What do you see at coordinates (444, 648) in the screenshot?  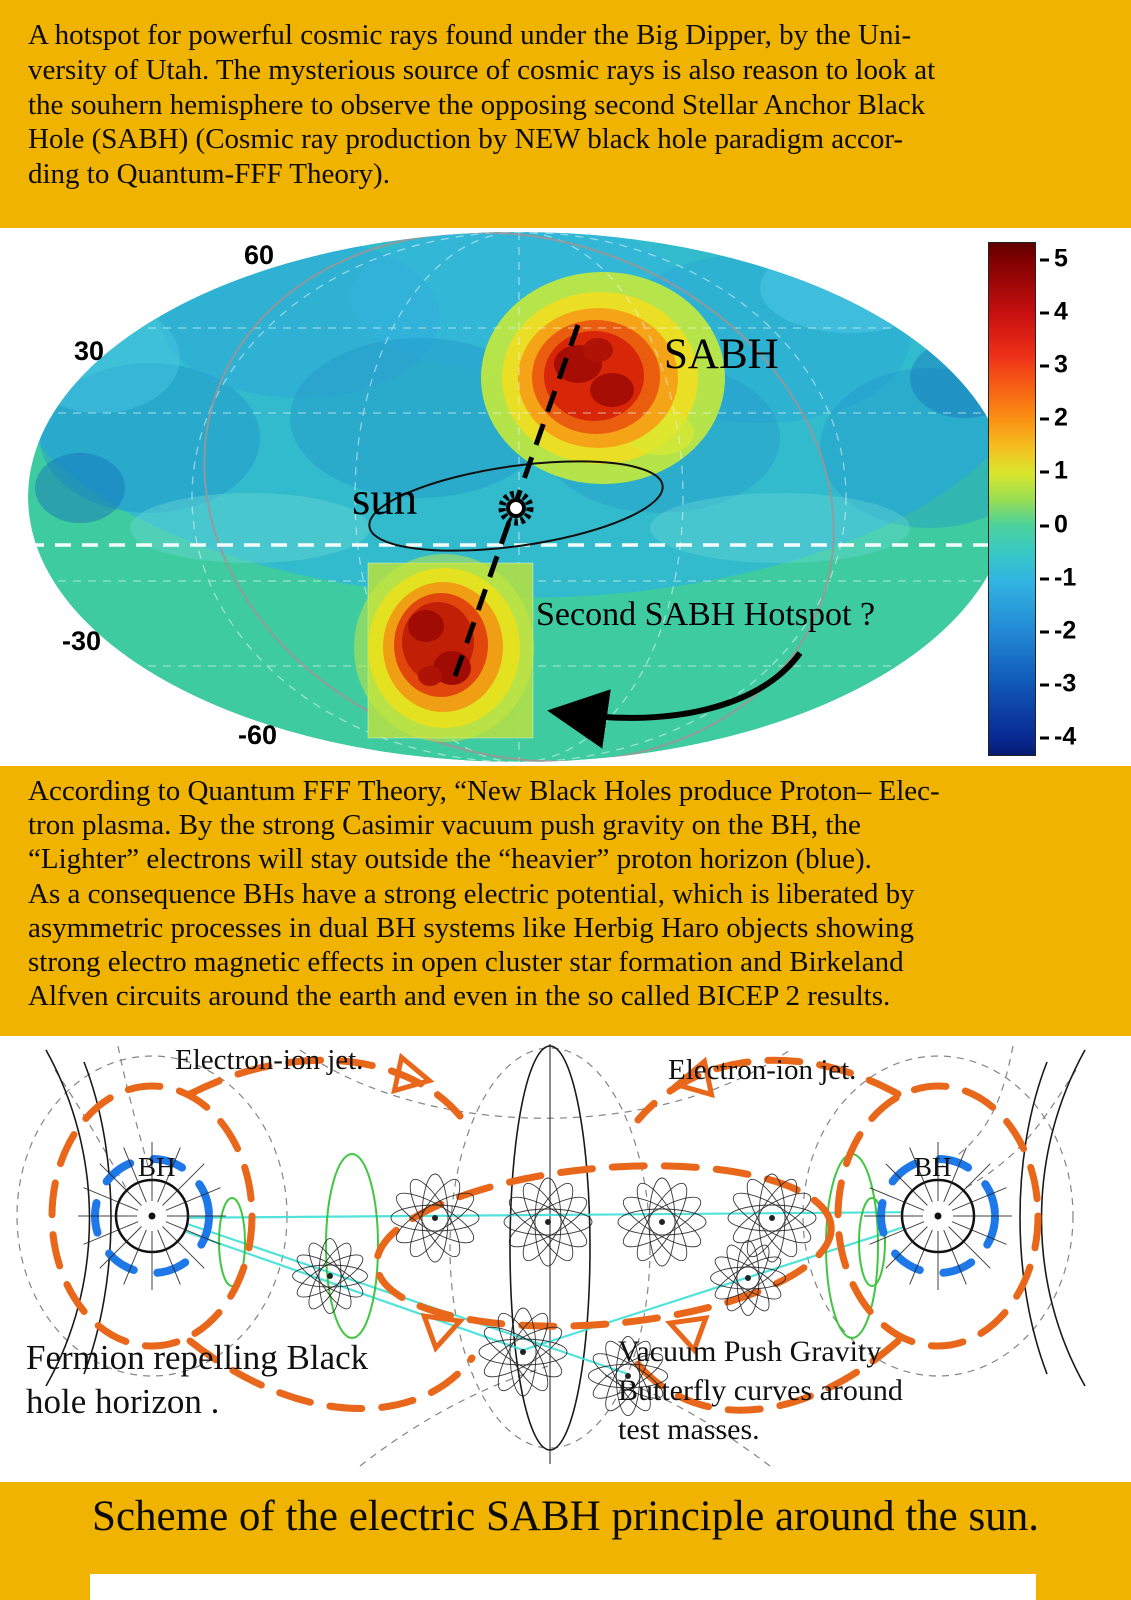 I see `south-hotspot-patch` at bounding box center [444, 648].